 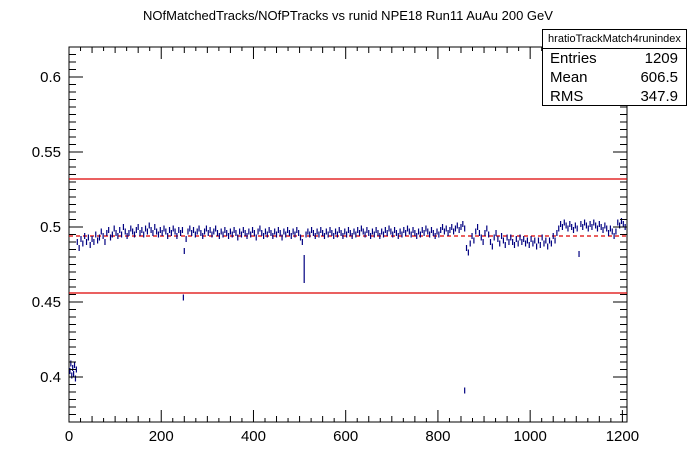 What do you see at coordinates (569, 77) in the screenshot?
I see `stats-mean-label: Mean` at bounding box center [569, 77].